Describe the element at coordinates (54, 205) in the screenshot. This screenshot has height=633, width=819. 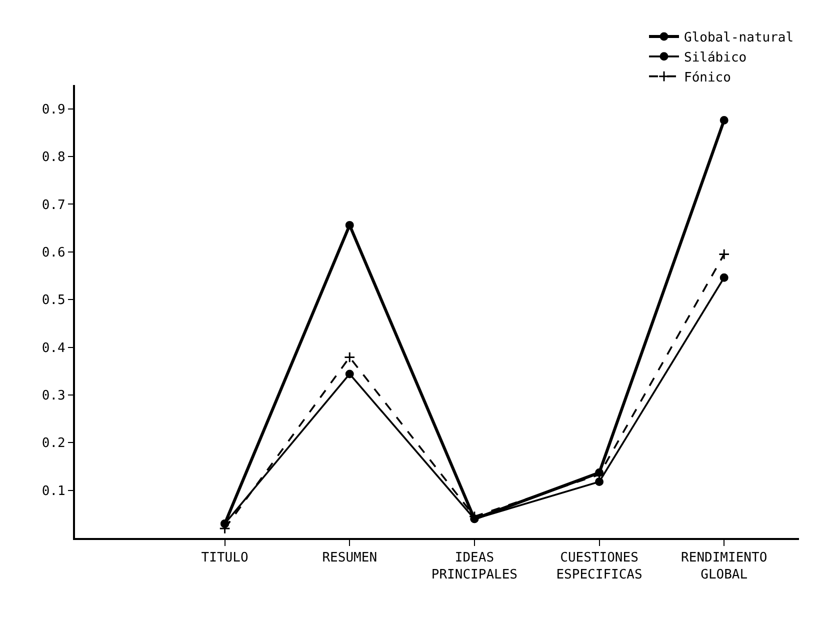
I see `y-tick-label: 0.7` at that location.